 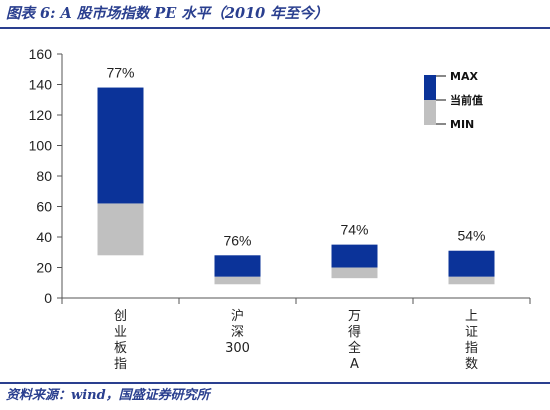 I want to click on legend-min-label: MIN, so click(x=462, y=124).